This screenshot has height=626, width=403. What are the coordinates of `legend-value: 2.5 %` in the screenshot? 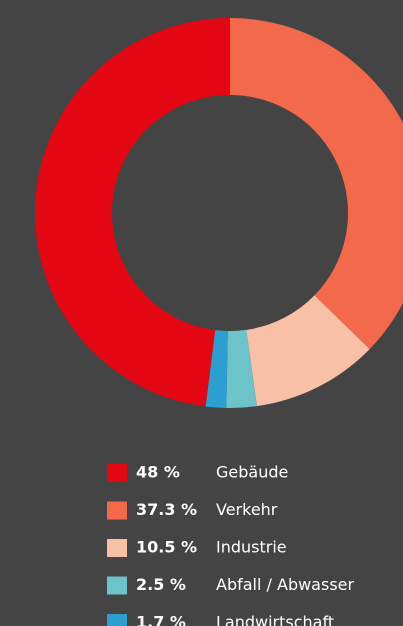 It's located at (161, 584).